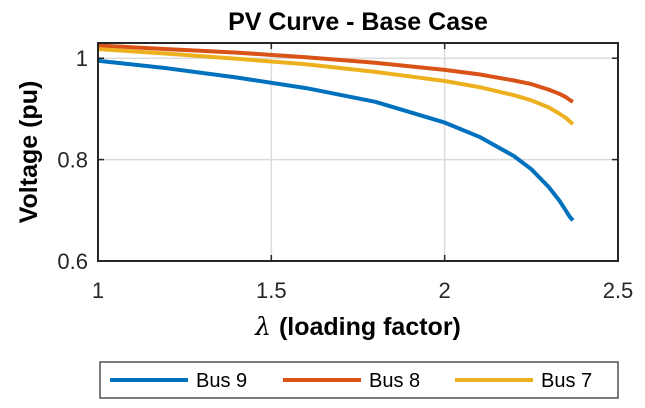  I want to click on x-axis-label-text: (loading factor), so click(370, 327).